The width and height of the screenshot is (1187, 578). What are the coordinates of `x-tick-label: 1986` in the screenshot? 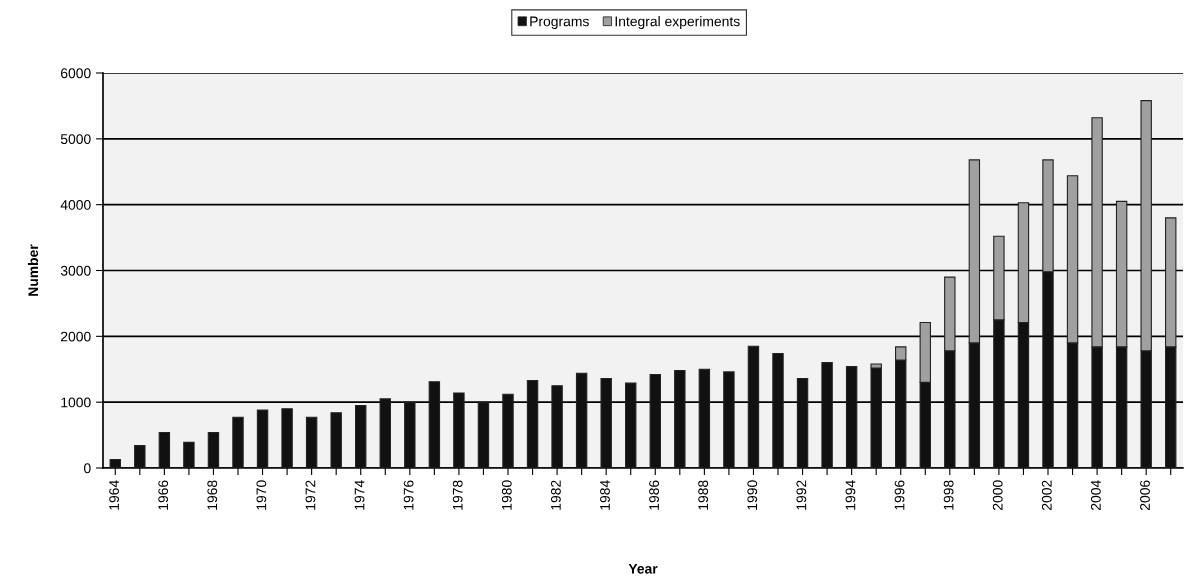 It's located at (654, 495).